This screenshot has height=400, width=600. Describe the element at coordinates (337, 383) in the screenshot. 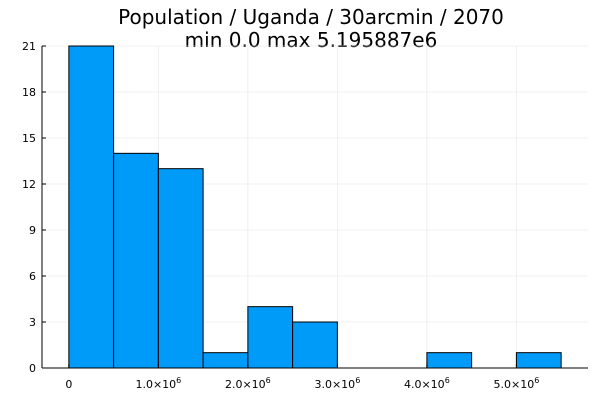

I see `x-tick-label: 3.0×10⁶` at that location.